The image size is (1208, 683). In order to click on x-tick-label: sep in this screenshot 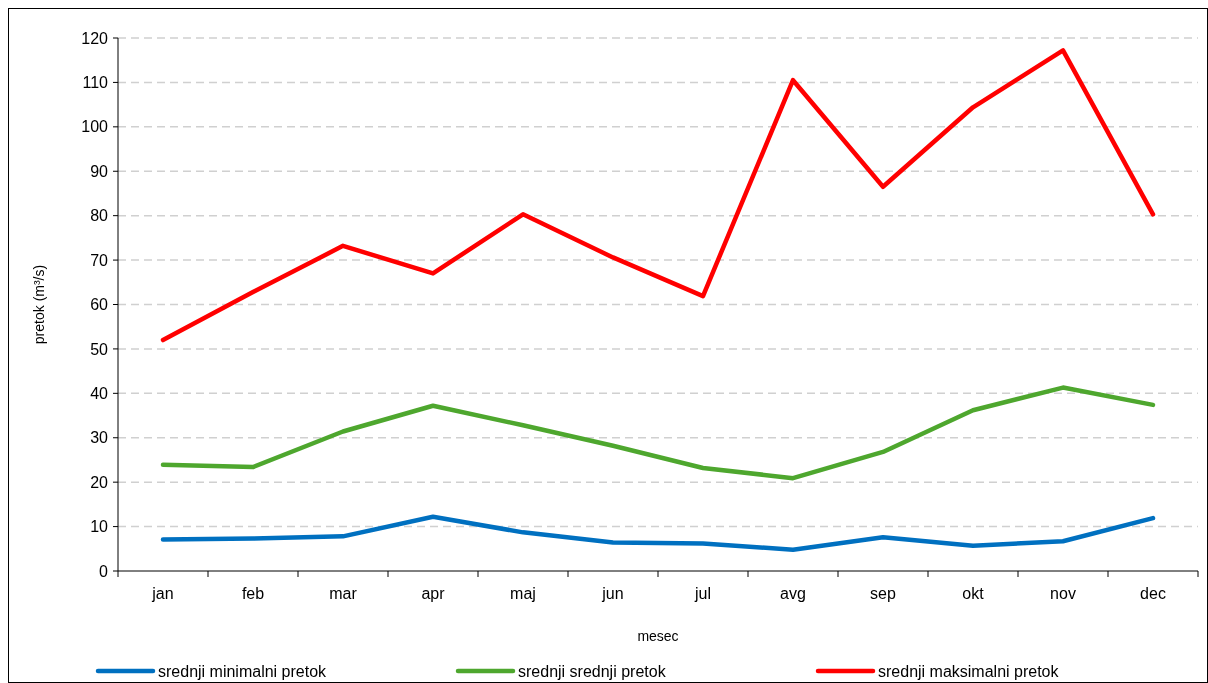, I will do `click(883, 593)`.